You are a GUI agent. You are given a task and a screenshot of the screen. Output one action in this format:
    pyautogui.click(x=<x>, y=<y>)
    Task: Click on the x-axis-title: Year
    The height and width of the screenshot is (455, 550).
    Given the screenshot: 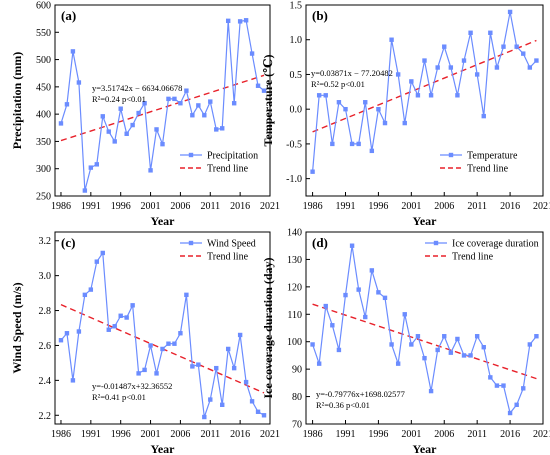 What is the action you would take?
    pyautogui.click(x=425, y=221)
    